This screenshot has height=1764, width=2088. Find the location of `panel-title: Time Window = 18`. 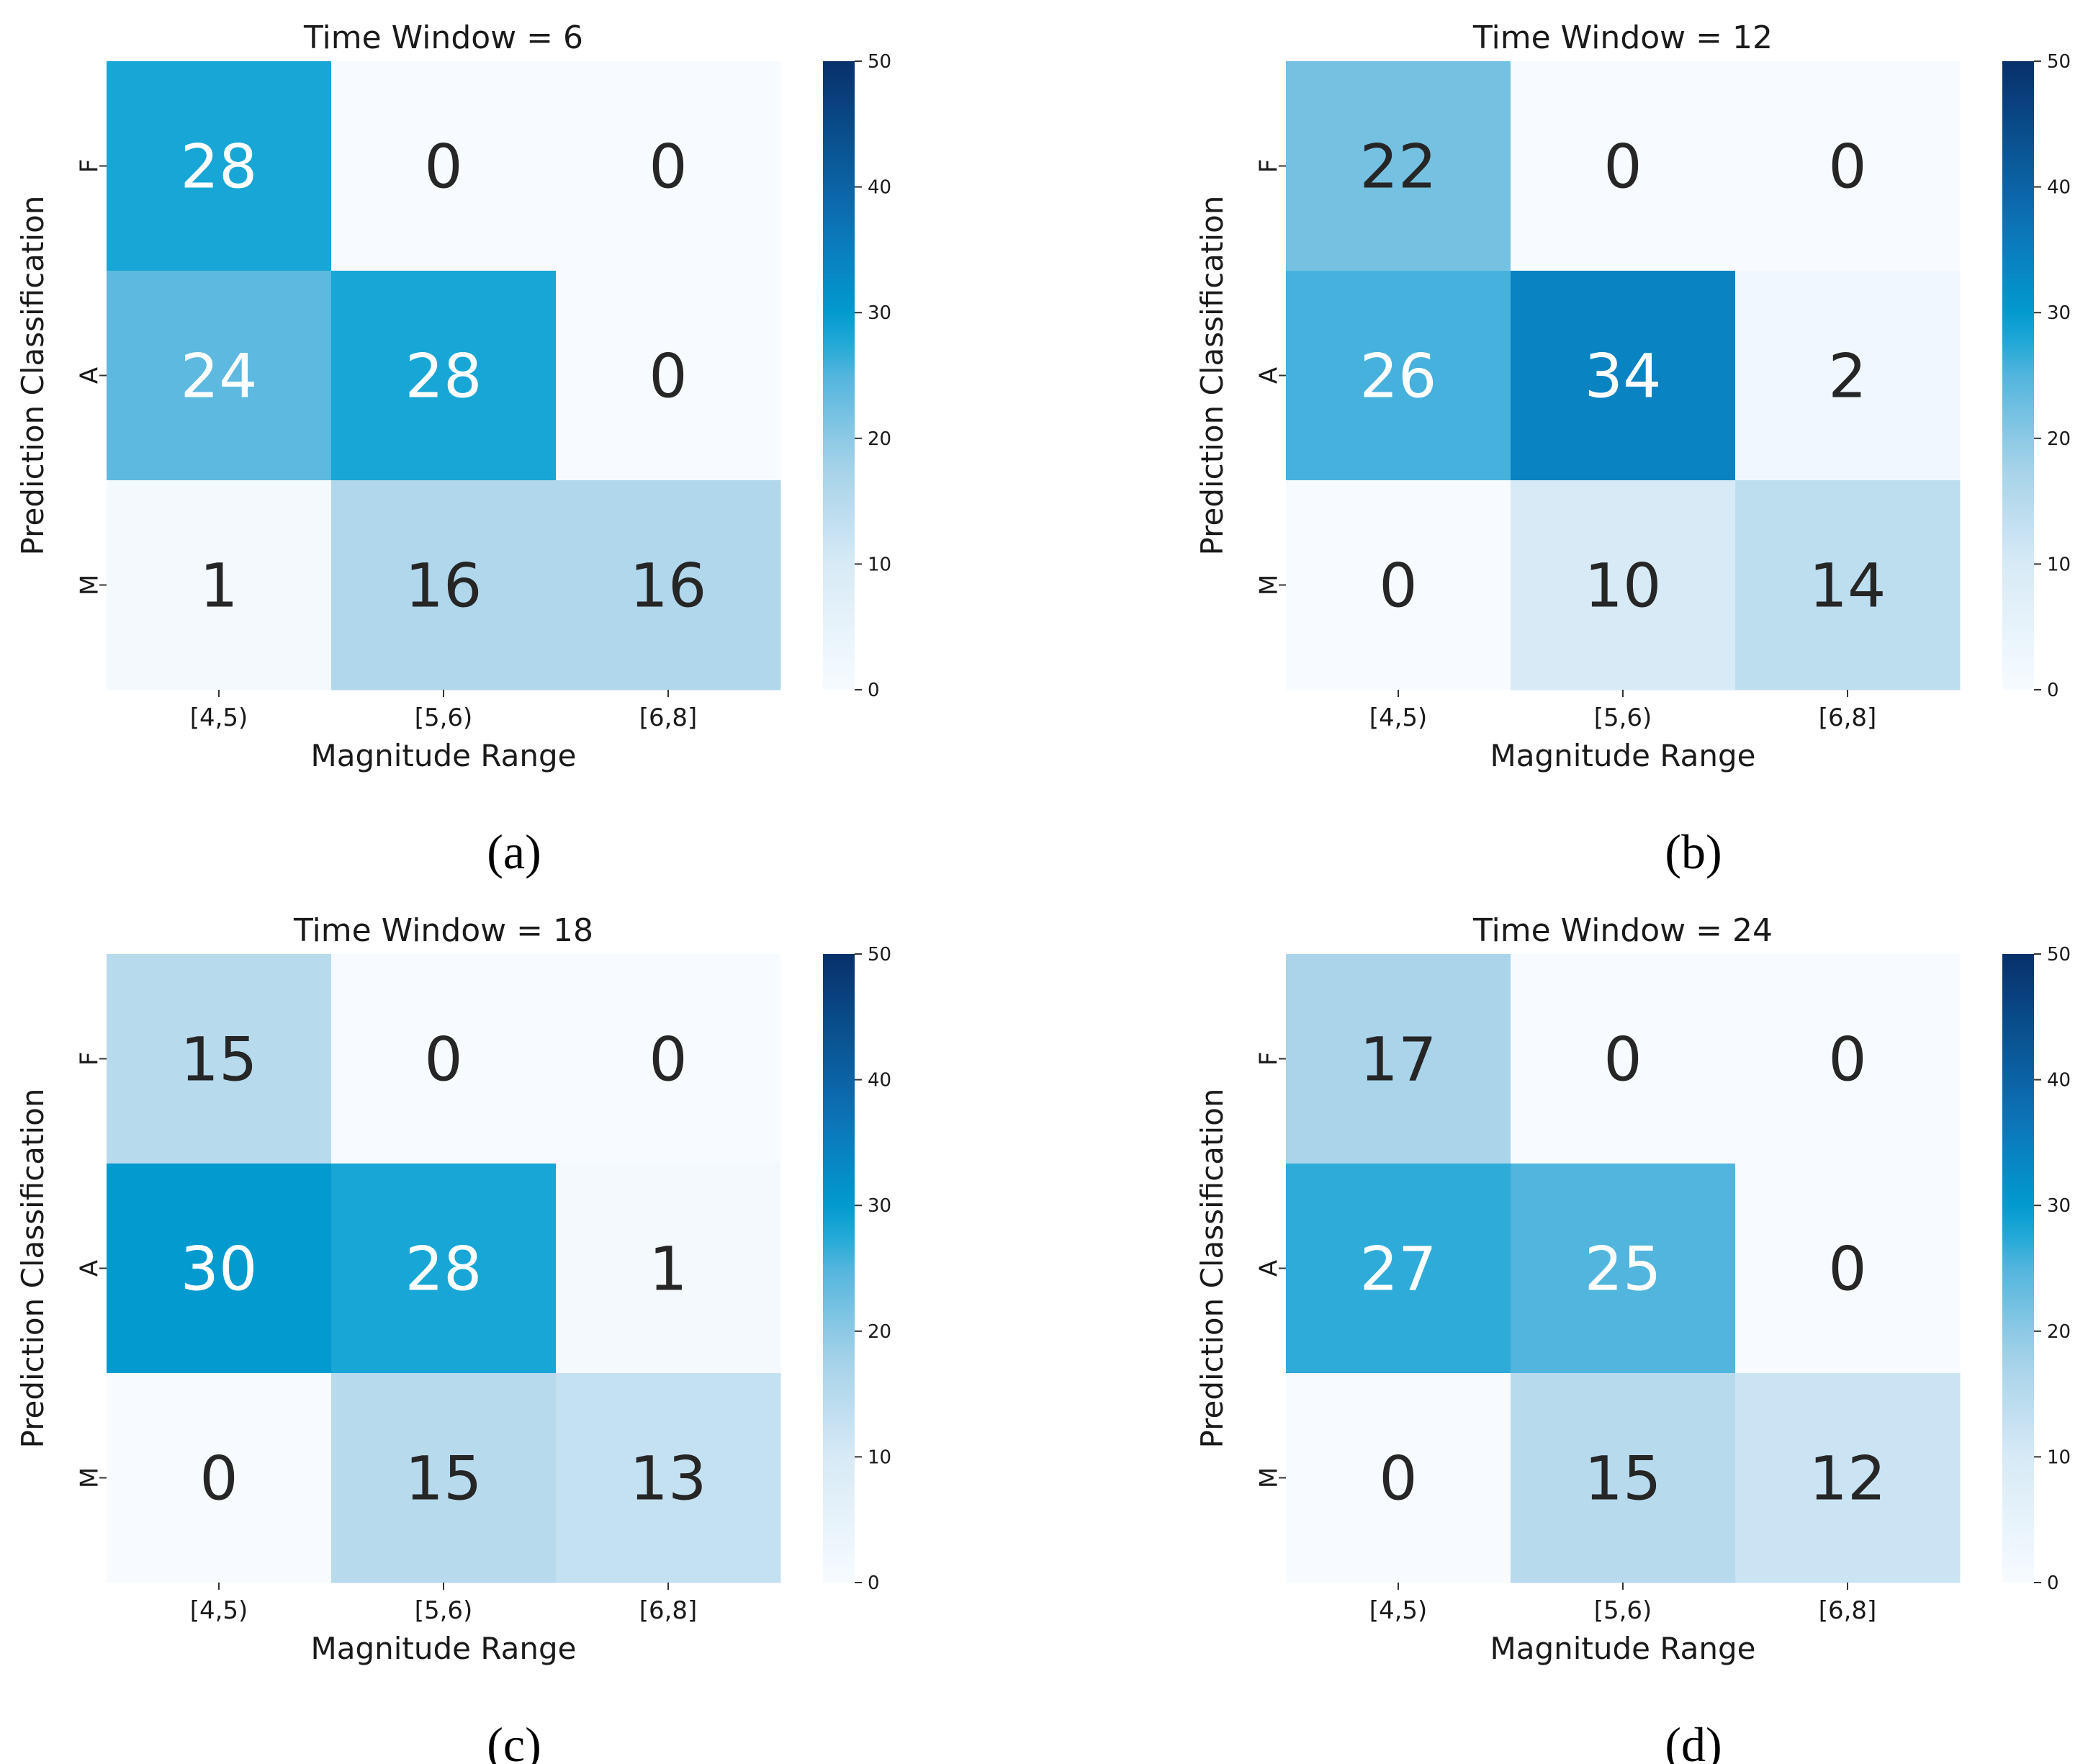

panel-title: Time Window = 18 is located at coordinates (443, 930).